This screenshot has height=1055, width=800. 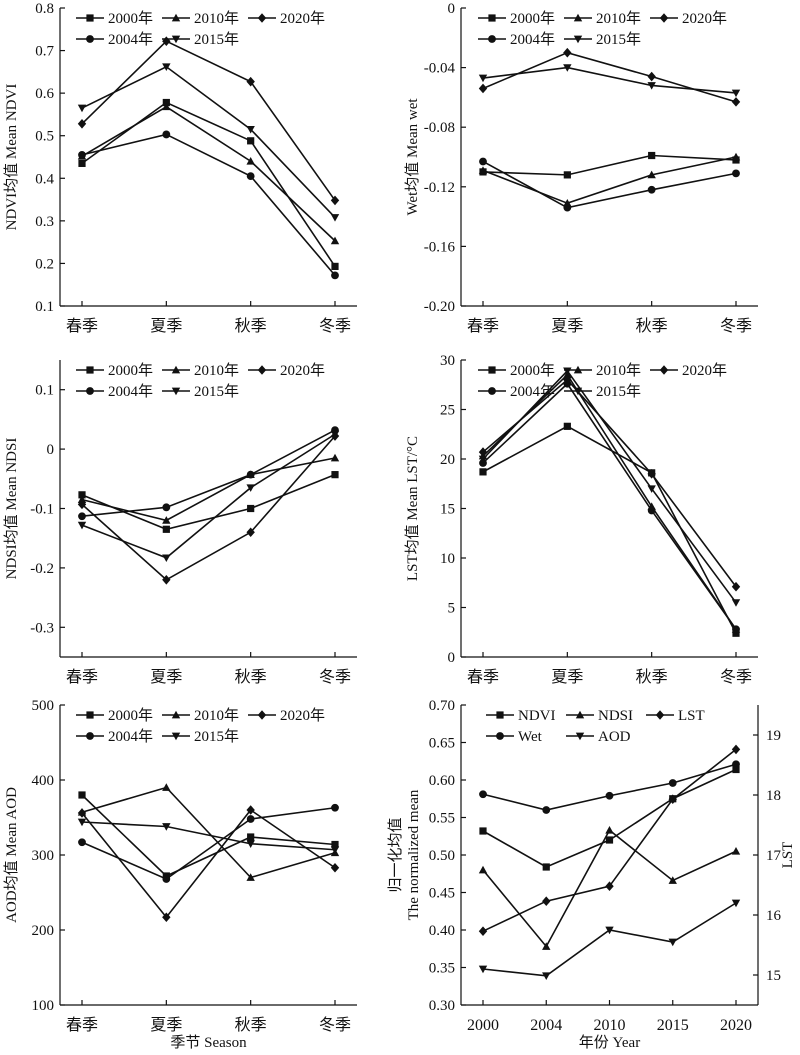 What do you see at coordinates (335, 1025) in the screenshot?
I see `x-tick-label: 冬季` at bounding box center [335, 1025].